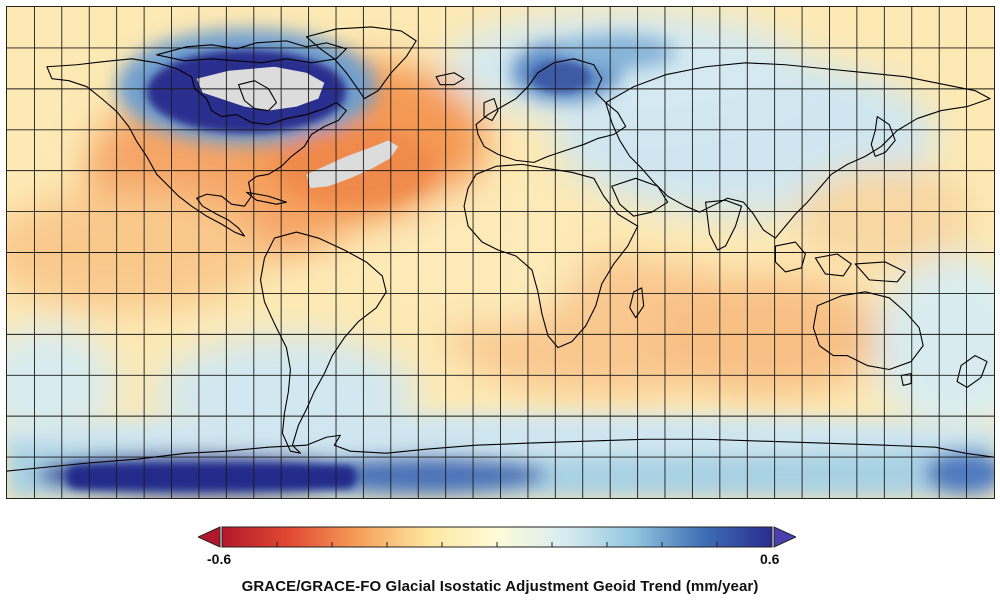 Image resolution: width=1000 pixels, height=603 pixels. Describe the element at coordinates (323, 342) in the screenshot. I see `coastline-south-america` at that location.